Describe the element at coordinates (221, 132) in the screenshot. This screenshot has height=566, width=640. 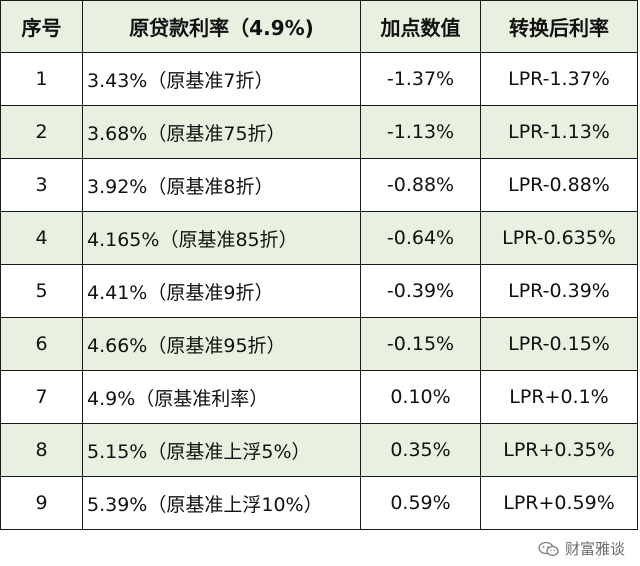
I see `original-rate-cell: 3.68%（原基准75折）` at that location.